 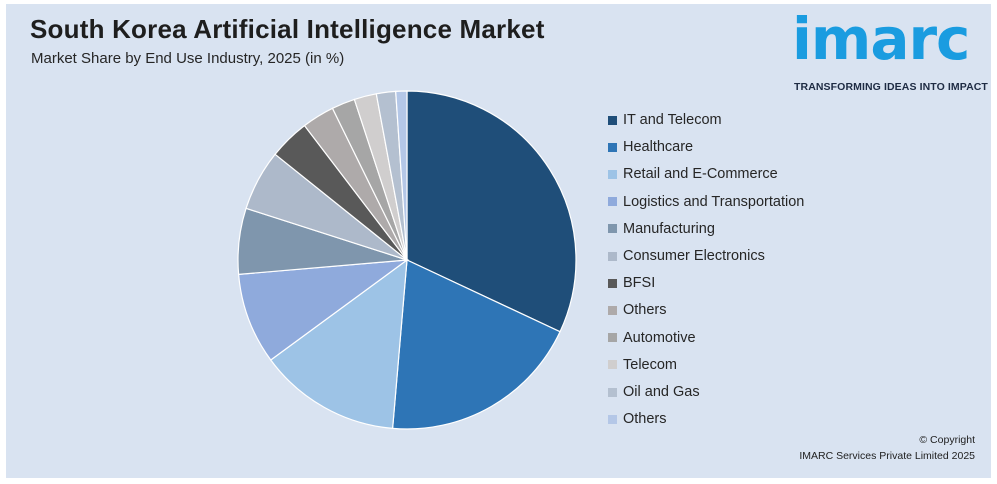 What do you see at coordinates (672, 120) in the screenshot?
I see `legend-label: IT and Telecom` at bounding box center [672, 120].